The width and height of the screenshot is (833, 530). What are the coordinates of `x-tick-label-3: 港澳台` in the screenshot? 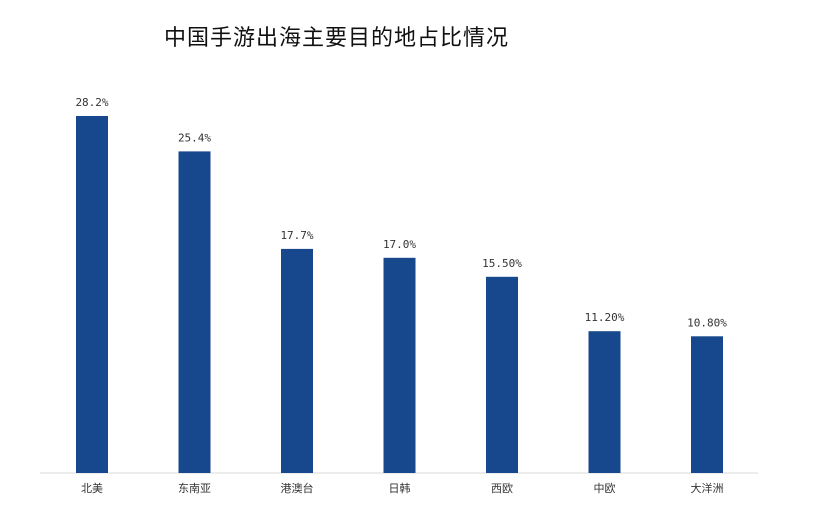 It's located at (297, 488).